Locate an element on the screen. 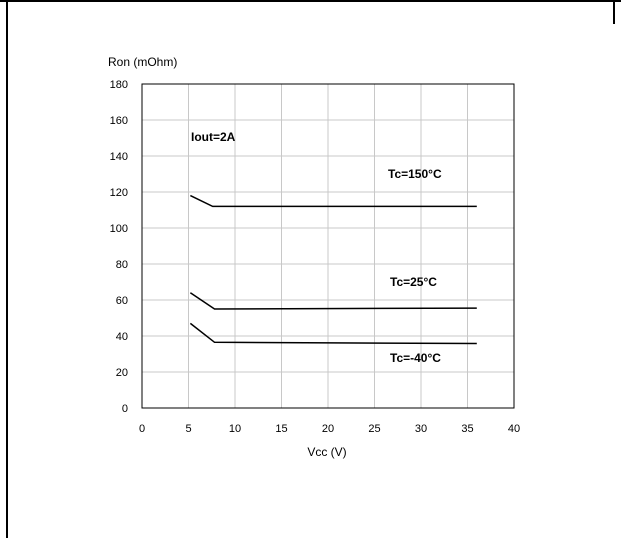 The image size is (621, 538). series-label-150c: Tc=150°C is located at coordinates (415, 174).